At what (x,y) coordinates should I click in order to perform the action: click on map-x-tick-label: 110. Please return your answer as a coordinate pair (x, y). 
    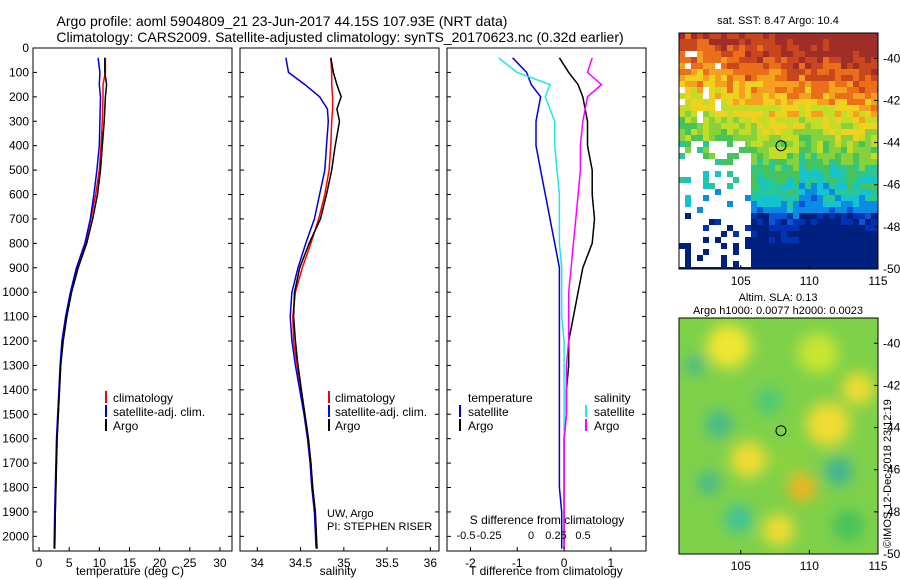
    Looking at the image, I should click on (809, 281).